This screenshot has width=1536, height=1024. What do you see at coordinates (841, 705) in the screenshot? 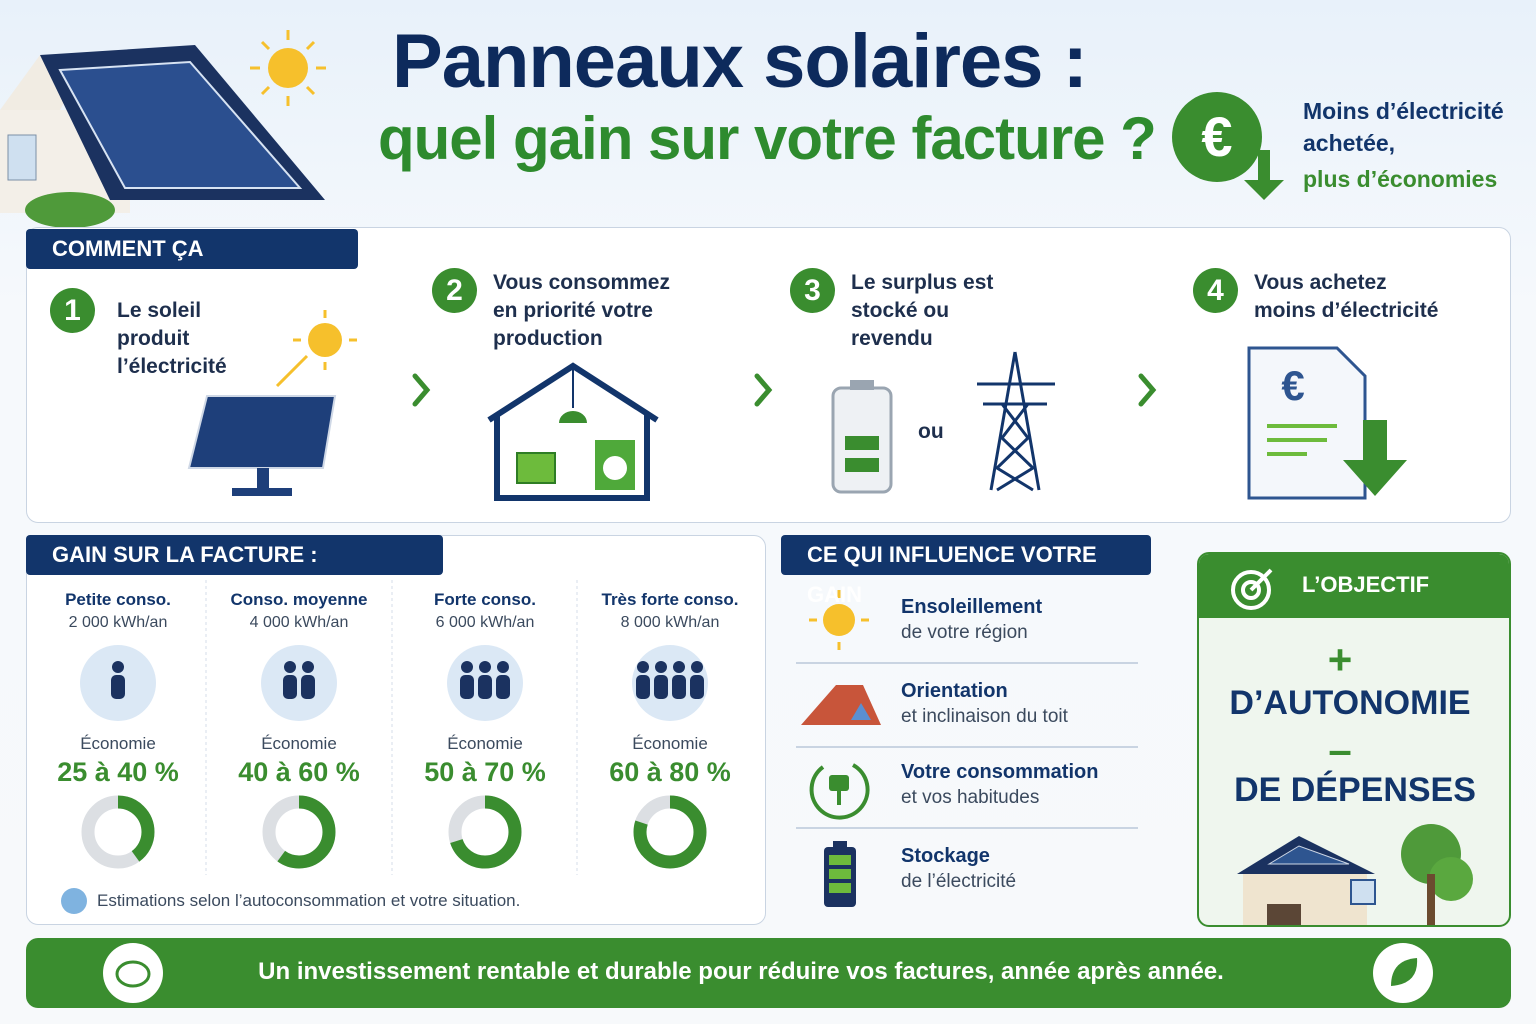
I see `roof-factor-icon` at bounding box center [841, 705].